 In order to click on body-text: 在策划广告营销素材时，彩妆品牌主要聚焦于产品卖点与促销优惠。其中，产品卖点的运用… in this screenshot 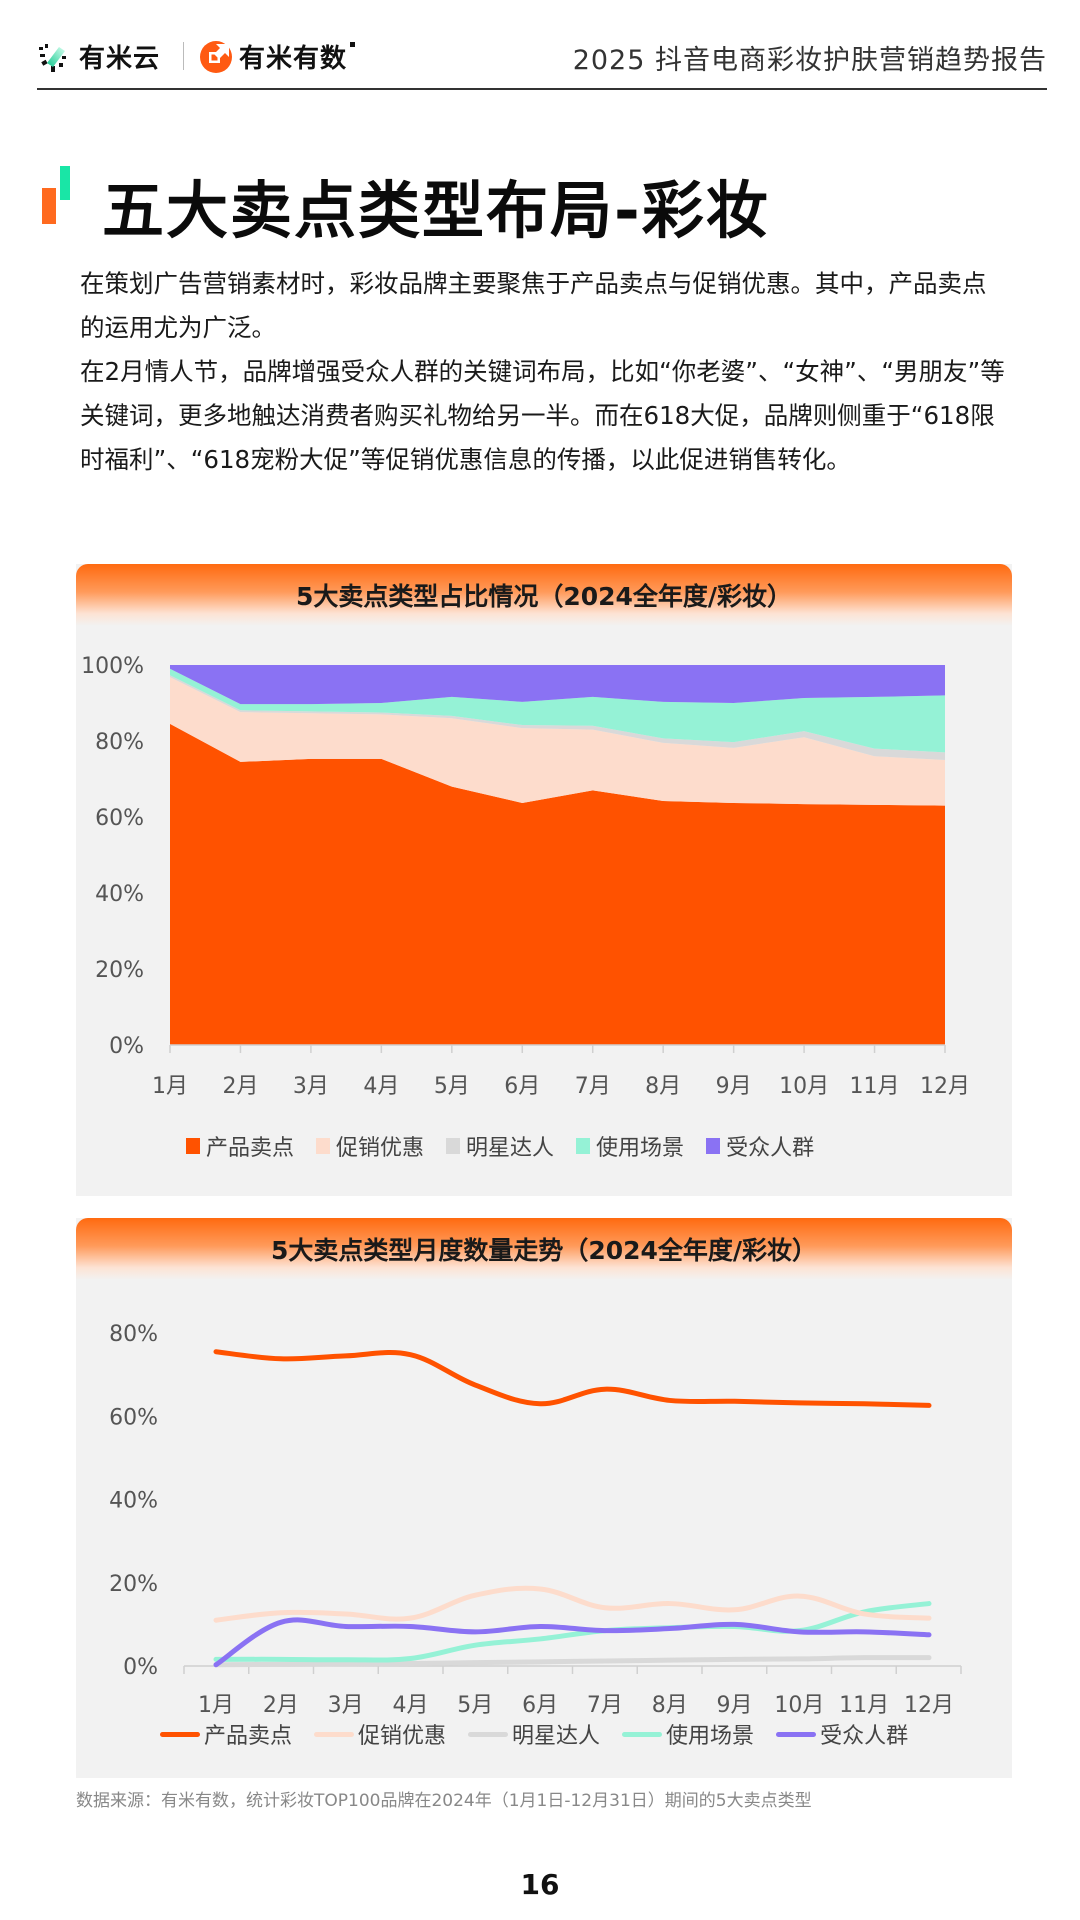, I will do `click(545, 372)`.